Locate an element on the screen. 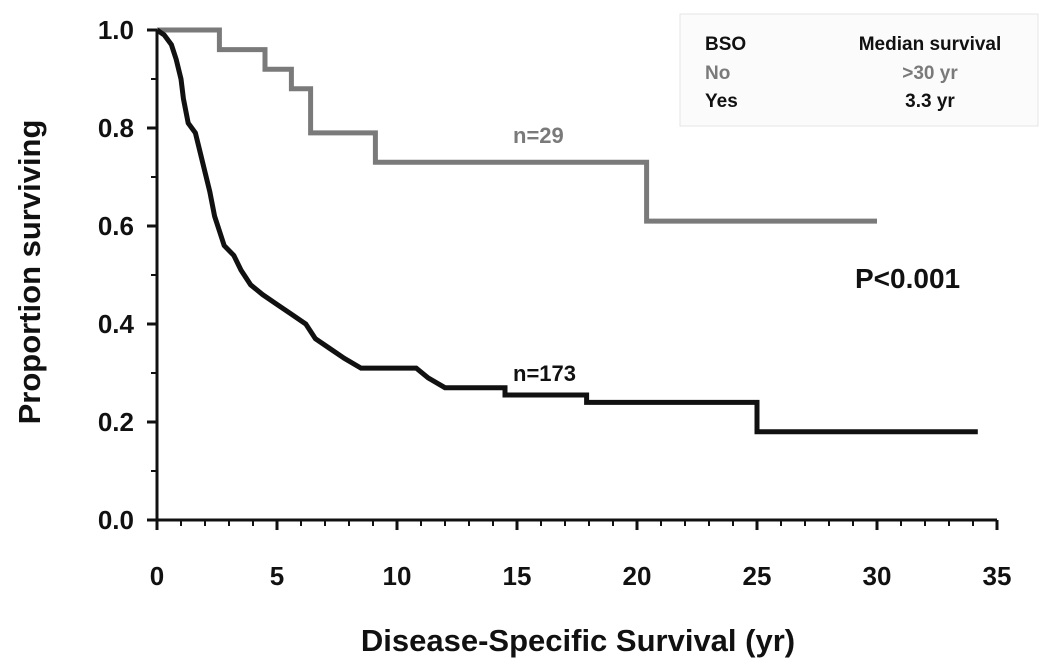  legend-header-median: Median survival is located at coordinates (930, 44).